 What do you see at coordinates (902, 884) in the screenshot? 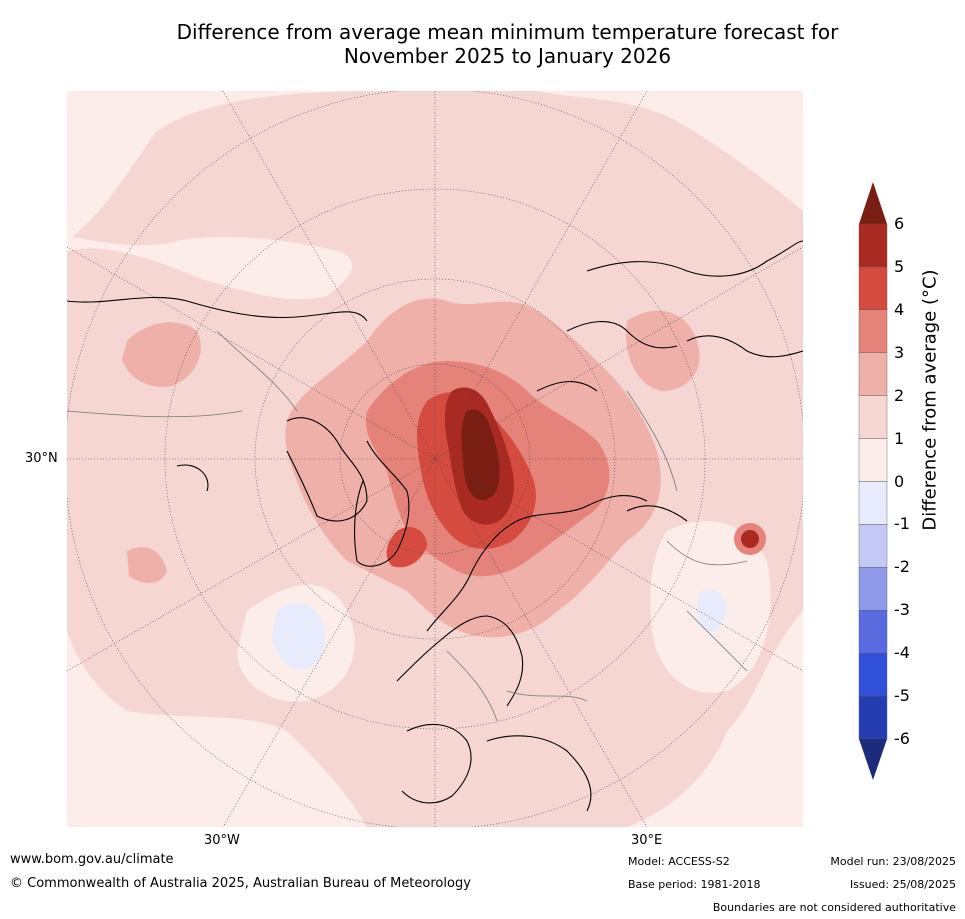
I see `issued-date: Issued: 25/08/2025` at bounding box center [902, 884].